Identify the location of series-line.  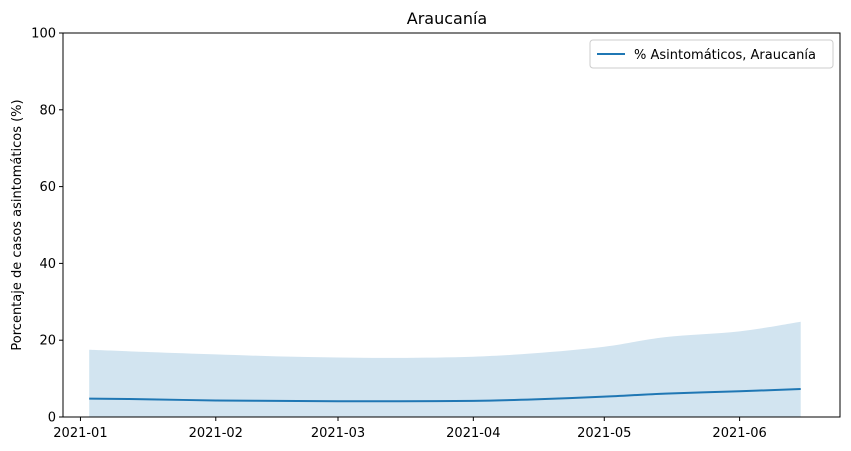
(445, 395).